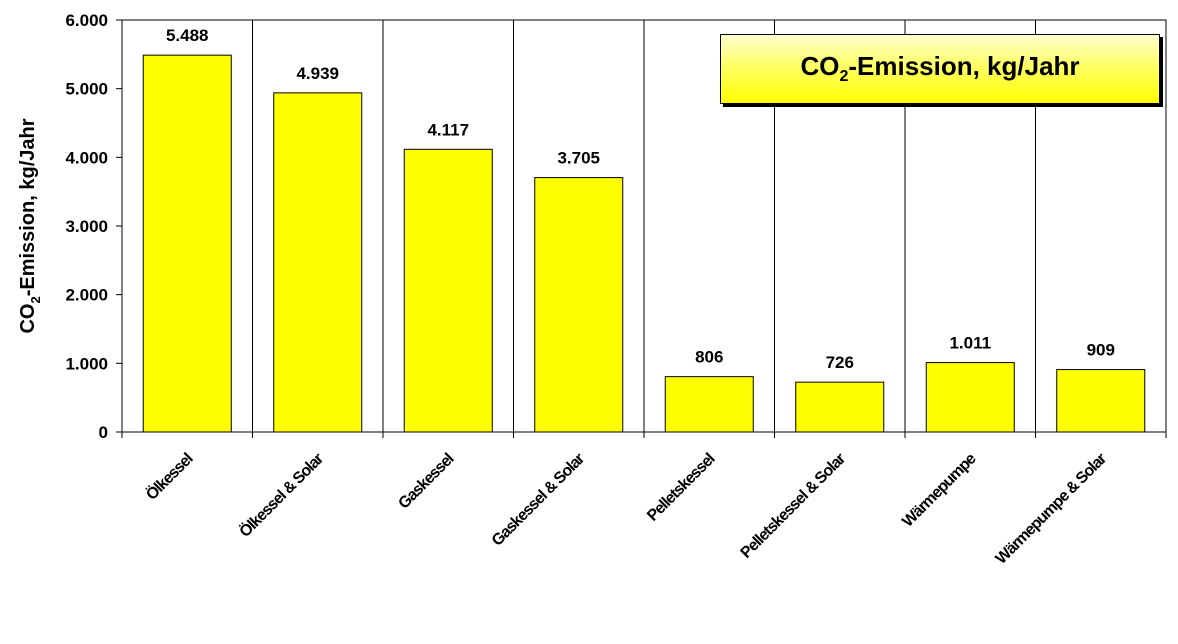 The image size is (1178, 644). Describe the element at coordinates (840, 362) in the screenshot. I see `value-label: 726` at that location.